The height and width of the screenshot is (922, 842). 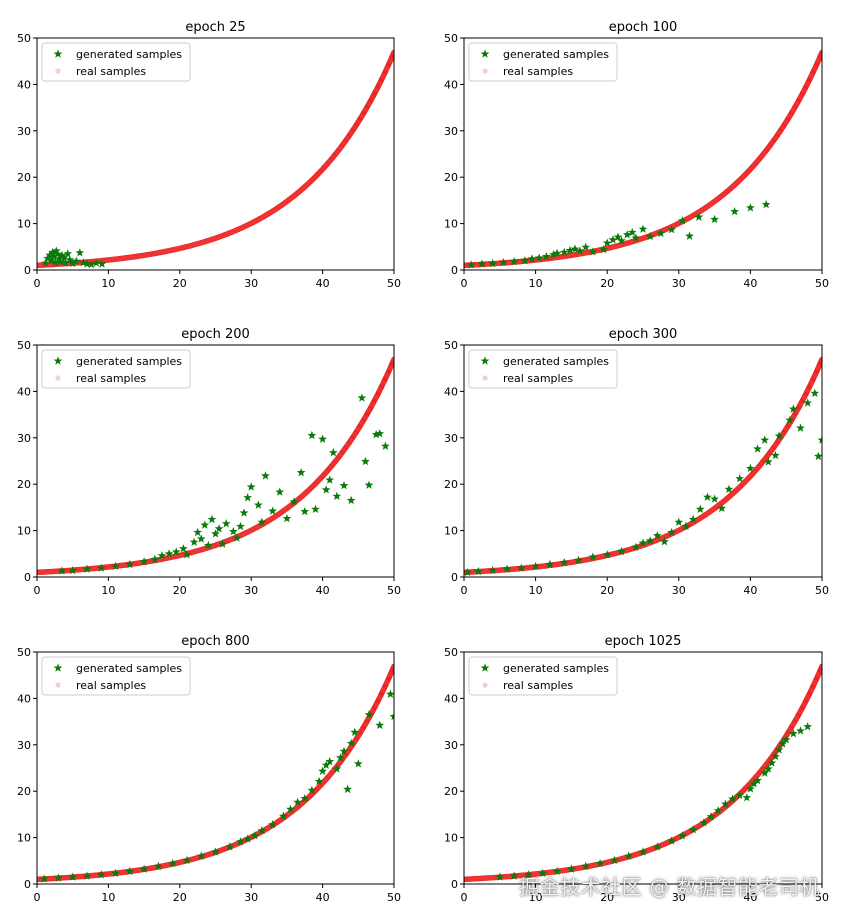 What do you see at coordinates (251, 283) in the screenshot?
I see `x-tick-label: 30` at bounding box center [251, 283].